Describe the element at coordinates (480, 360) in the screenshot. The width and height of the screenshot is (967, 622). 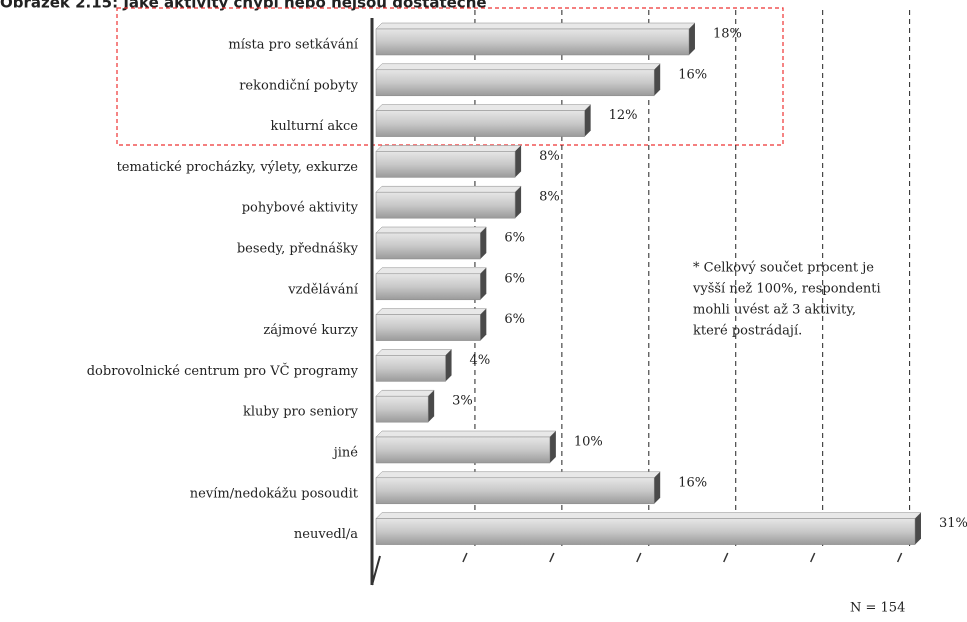
I see `value-label: 4%` at that location.